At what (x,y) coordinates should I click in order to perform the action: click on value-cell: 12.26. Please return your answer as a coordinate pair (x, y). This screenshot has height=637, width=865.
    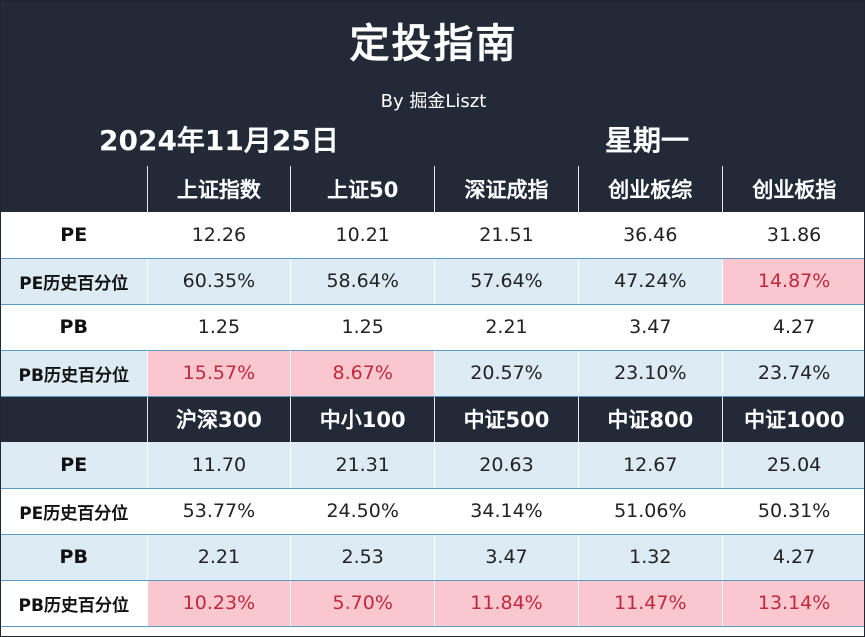
    Looking at the image, I should click on (219, 235).